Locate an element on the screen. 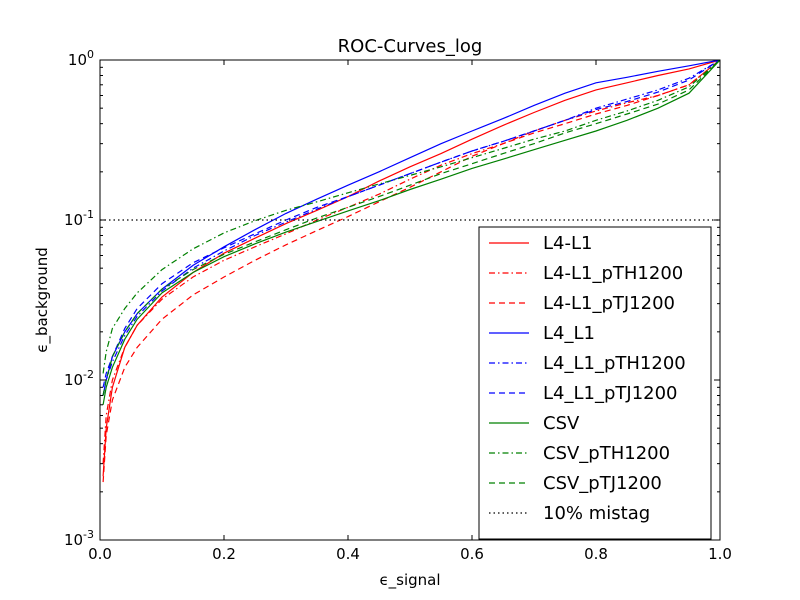 Image resolution: width=800 pixels, height=600 pixels. legend-label: CSV is located at coordinates (561, 423).